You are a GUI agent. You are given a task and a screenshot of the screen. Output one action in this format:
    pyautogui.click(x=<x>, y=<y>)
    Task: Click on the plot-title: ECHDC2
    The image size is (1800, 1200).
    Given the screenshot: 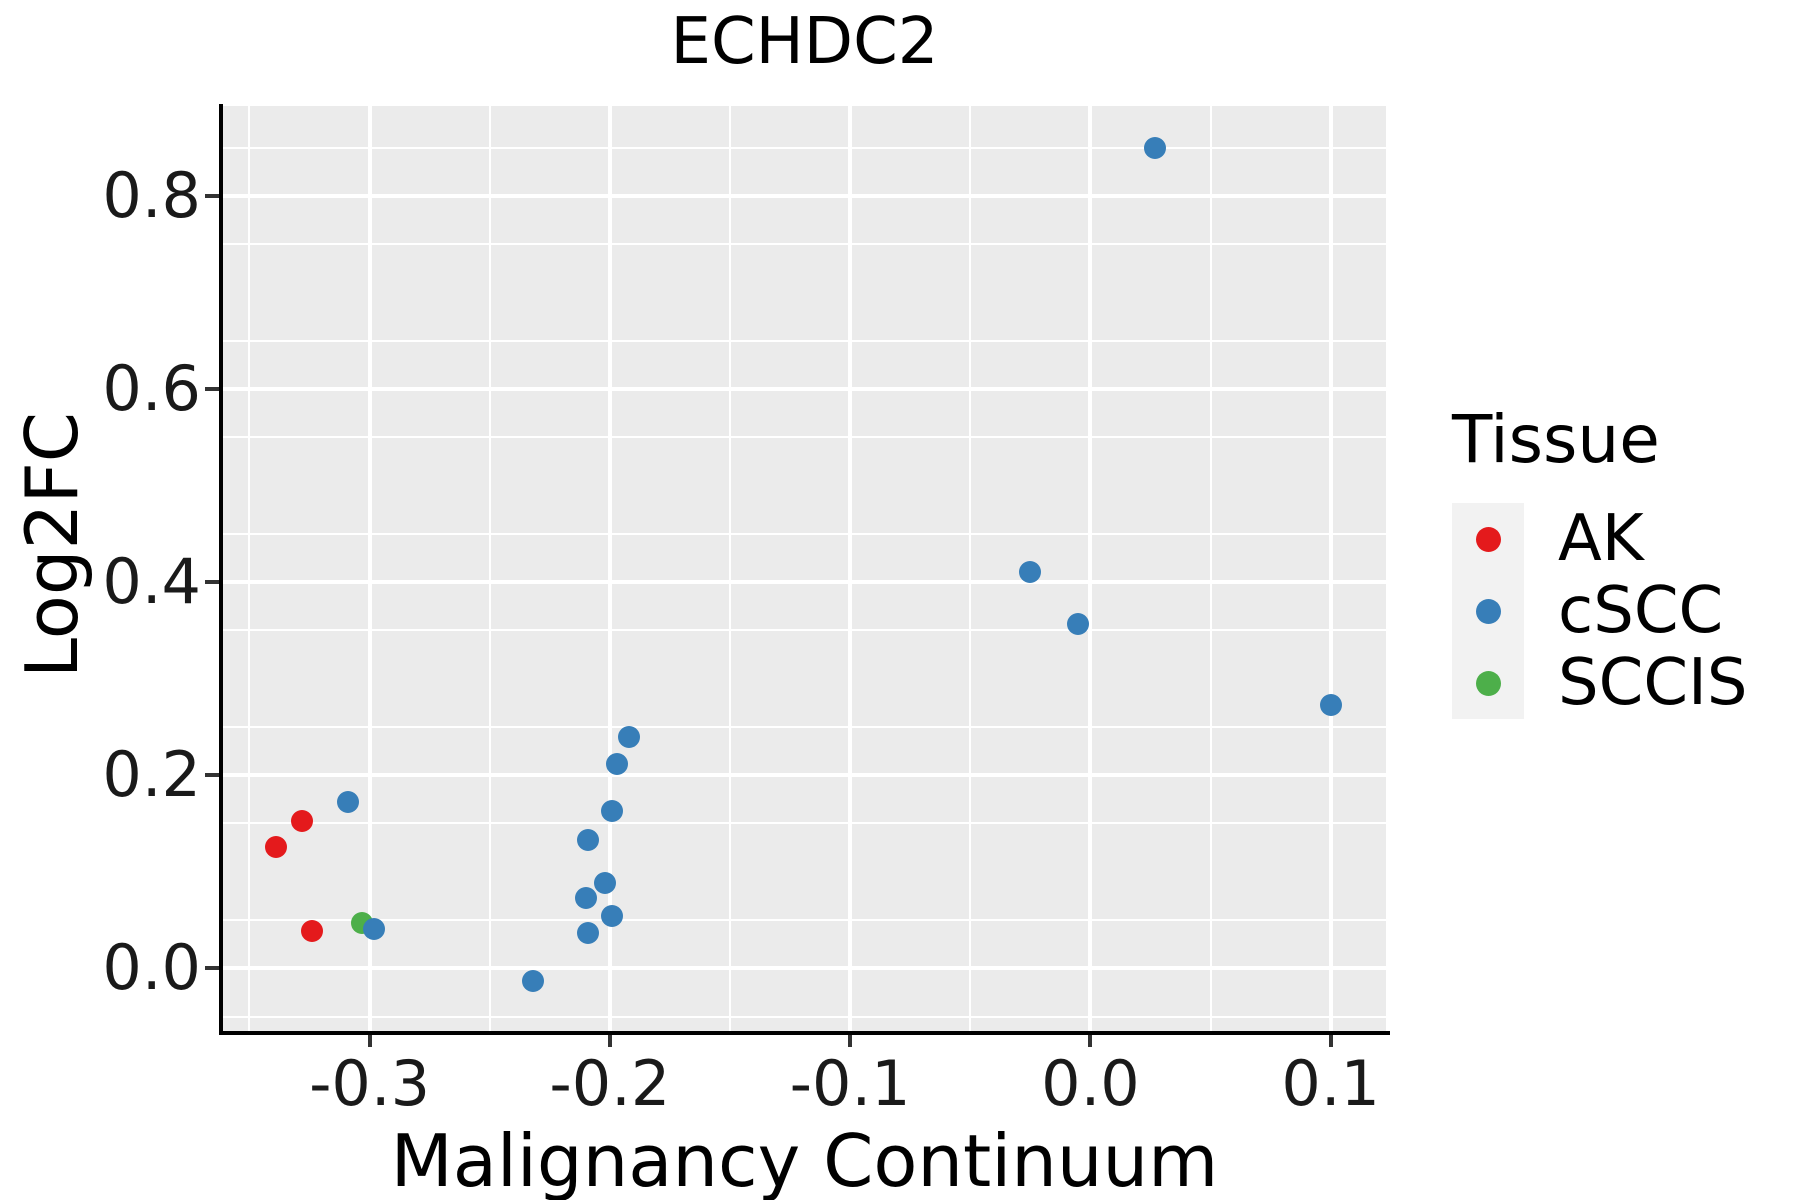 What is the action you would take?
    pyautogui.click(x=804, y=42)
    